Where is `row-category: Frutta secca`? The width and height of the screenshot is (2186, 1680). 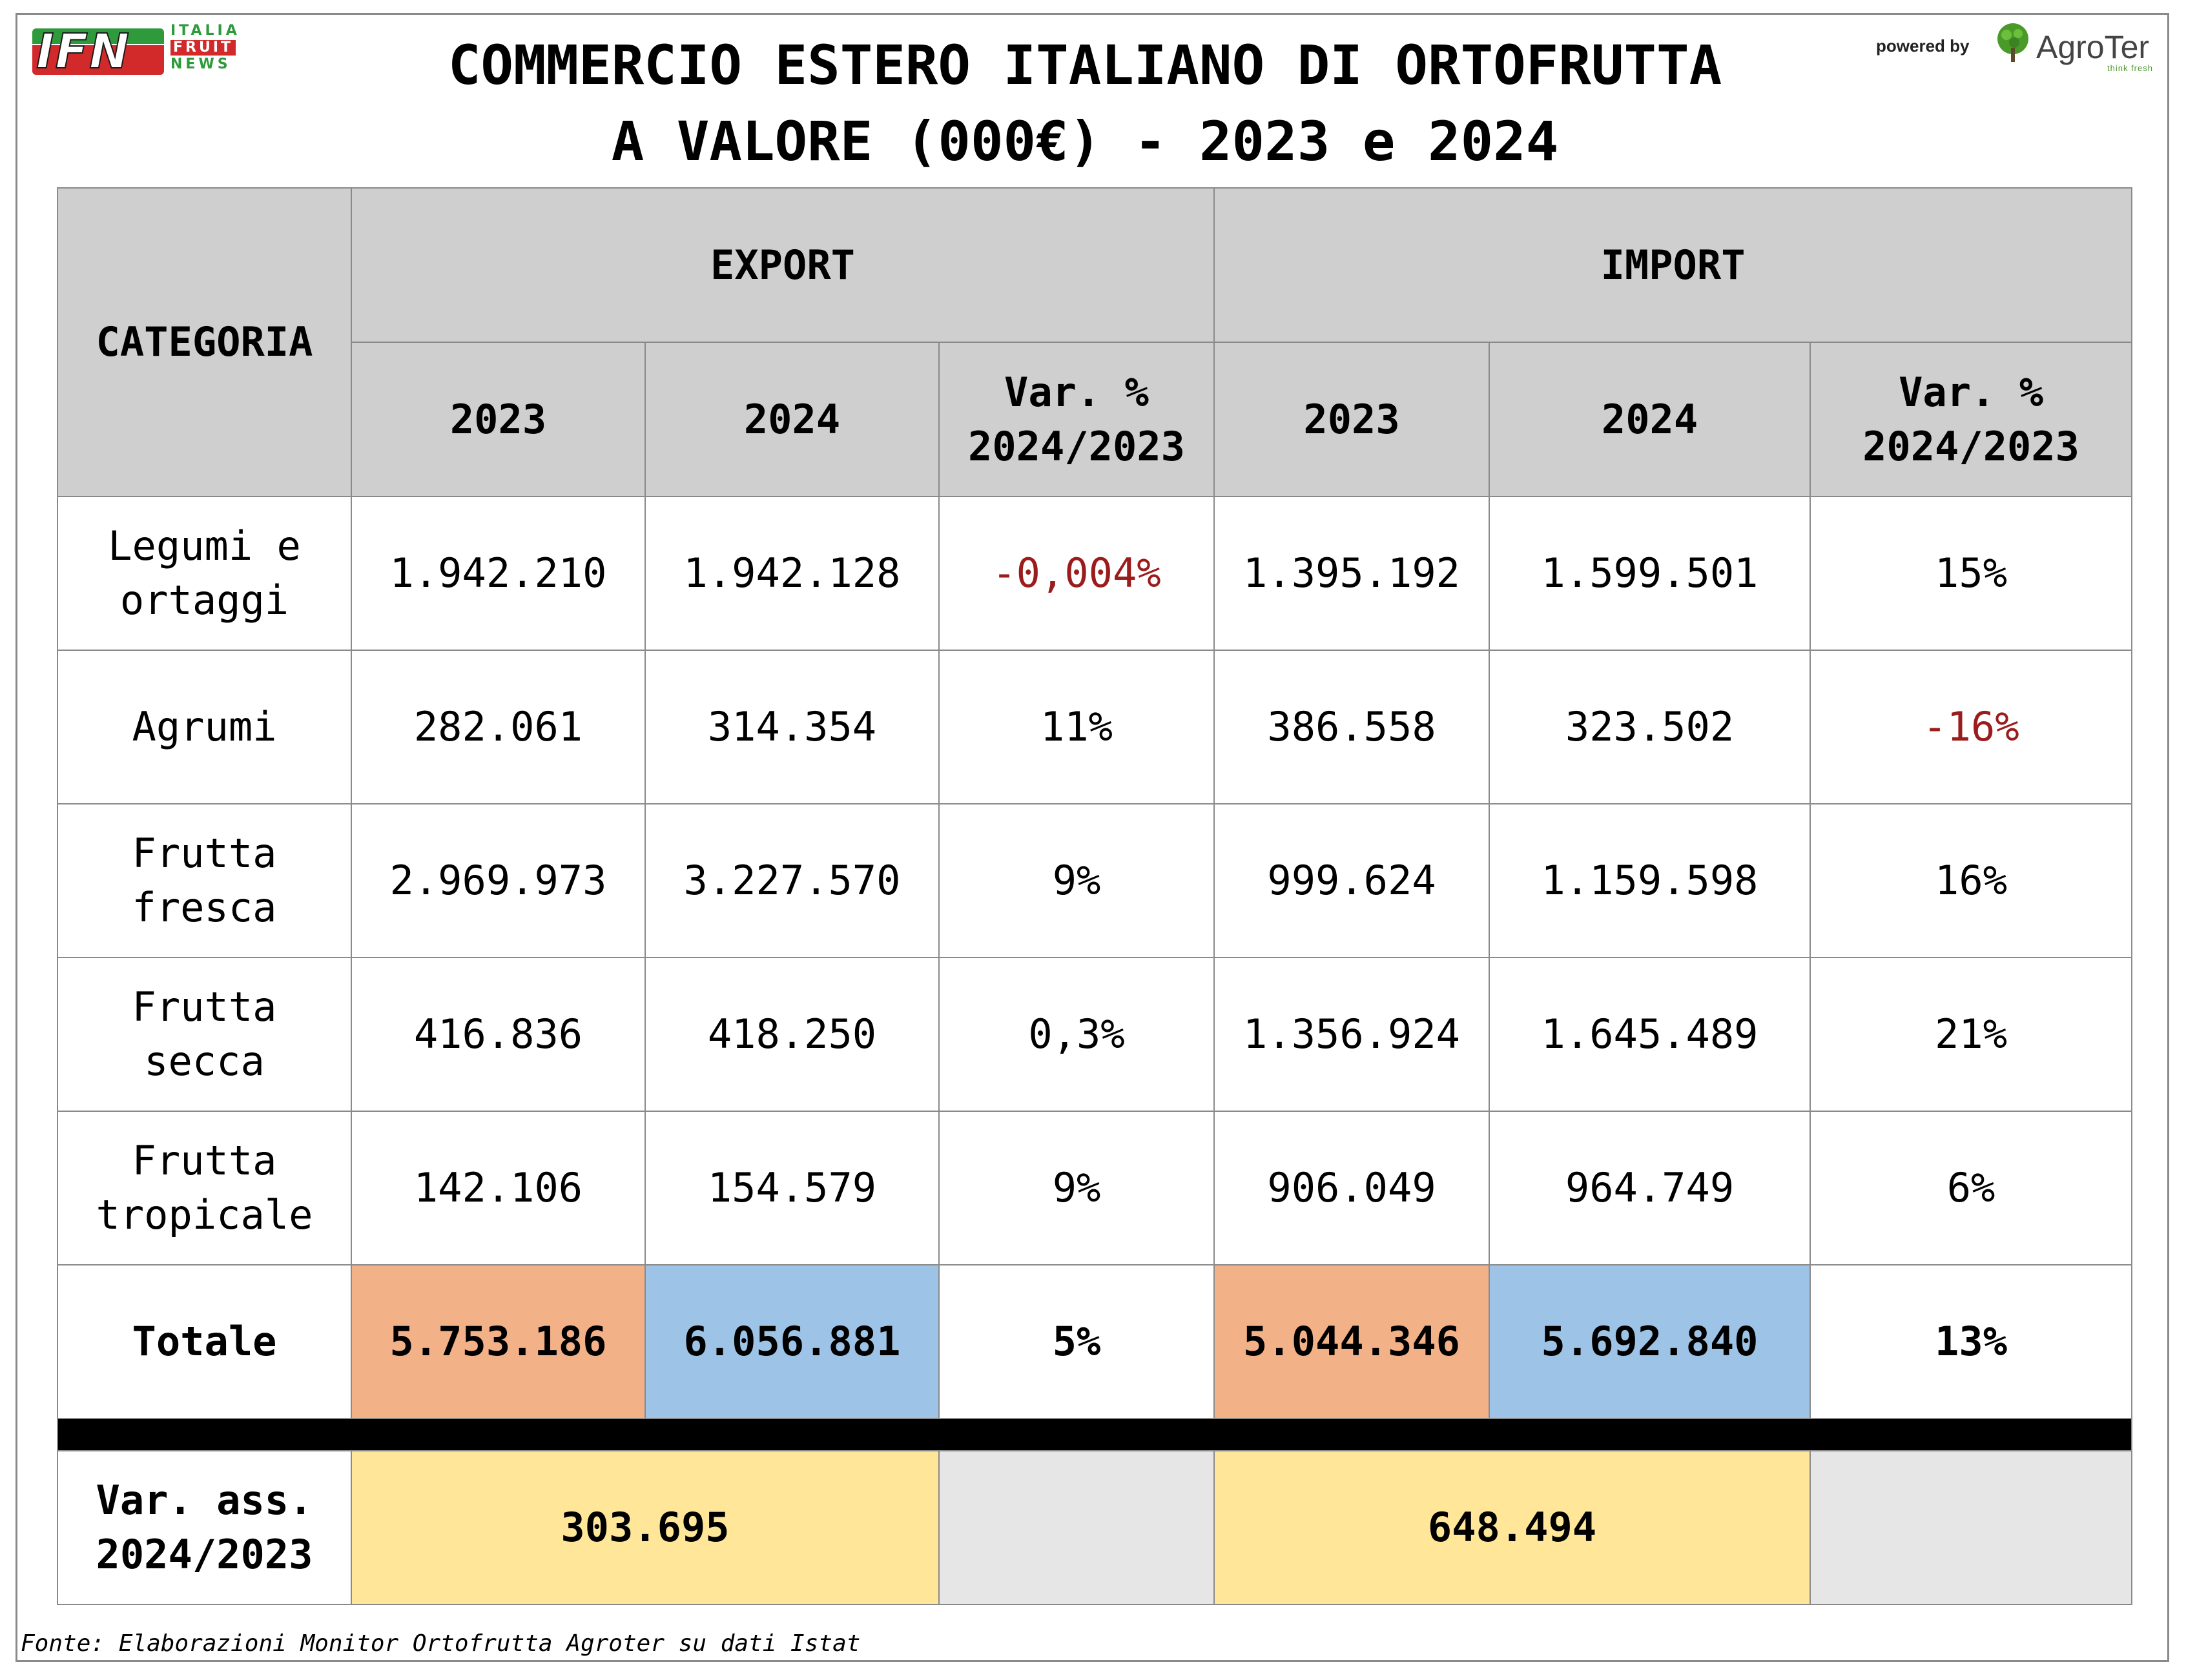
row-category: Frutta secca is located at coordinates (204, 1034).